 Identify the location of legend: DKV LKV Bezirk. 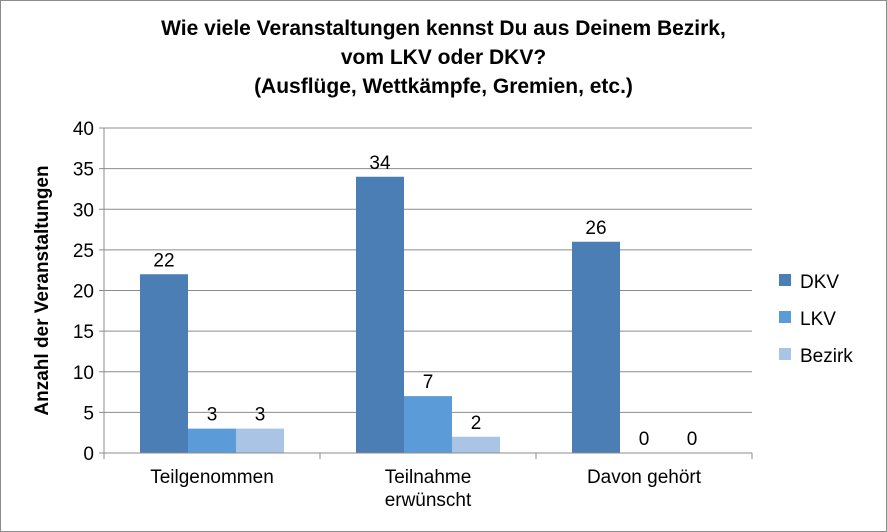
(816, 319).